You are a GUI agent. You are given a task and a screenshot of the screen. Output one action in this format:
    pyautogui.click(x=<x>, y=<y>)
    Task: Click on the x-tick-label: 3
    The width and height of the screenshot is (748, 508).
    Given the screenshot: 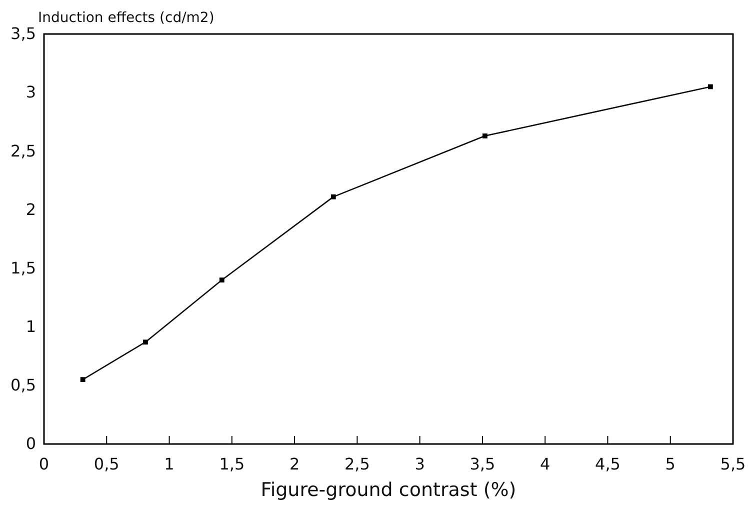 What is the action you would take?
    pyautogui.click(x=419, y=464)
    